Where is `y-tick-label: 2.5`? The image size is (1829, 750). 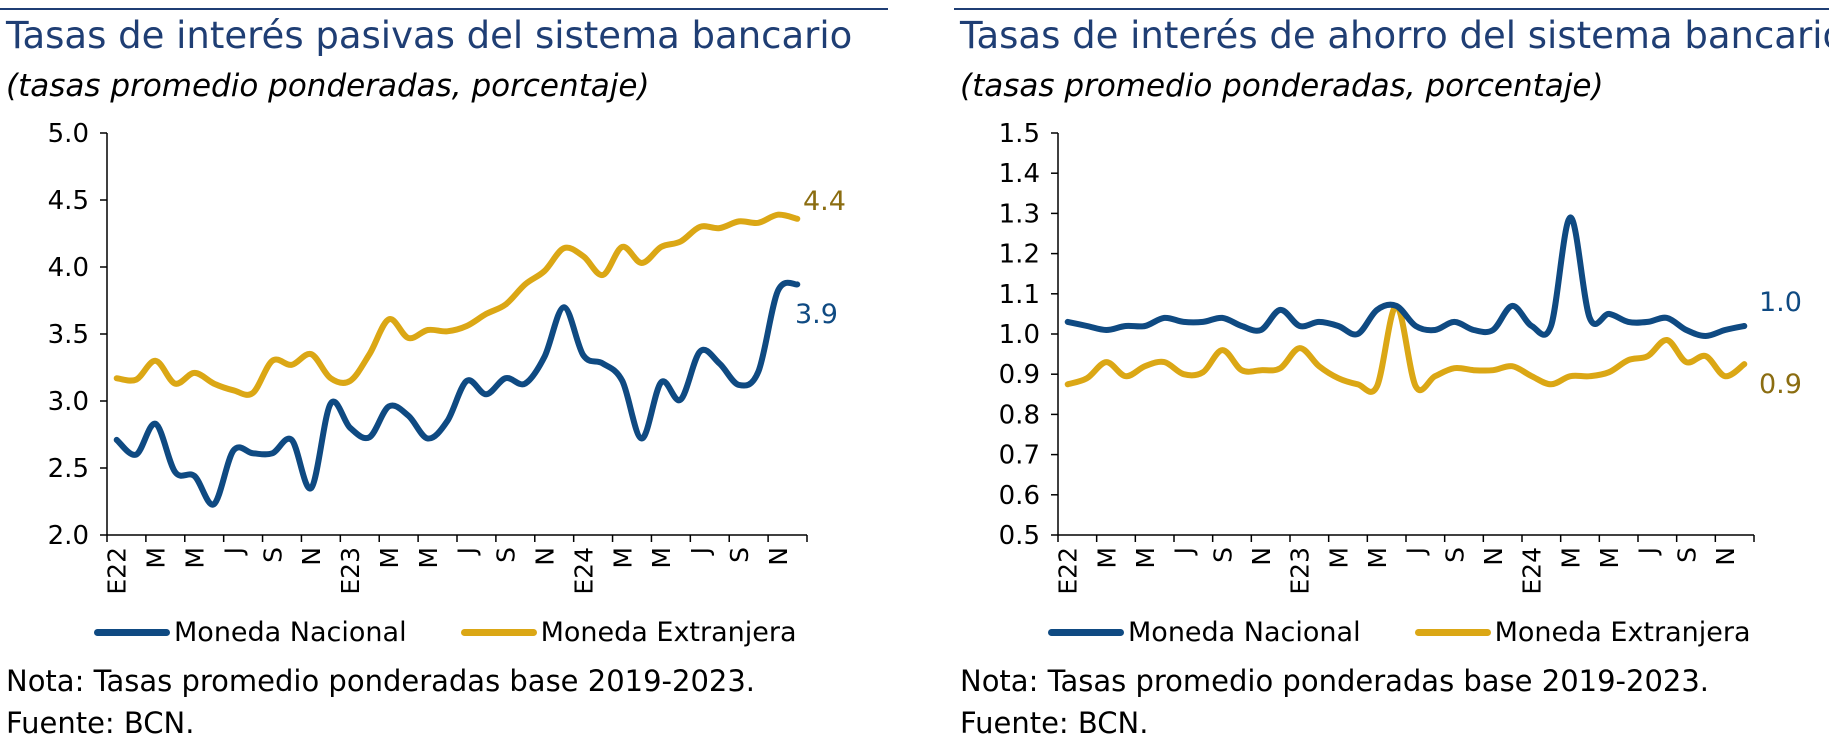
y-tick-label: 2.5 is located at coordinates (68, 469).